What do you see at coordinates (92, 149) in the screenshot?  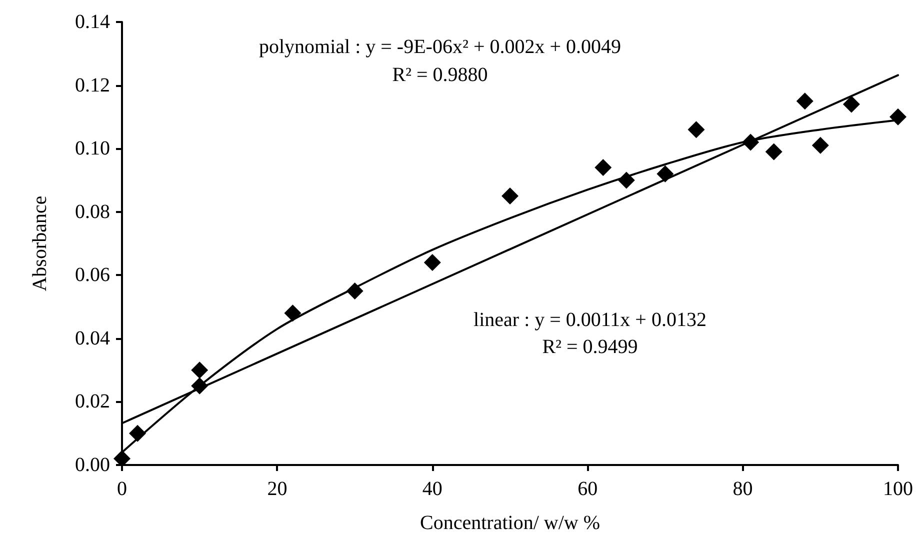 I see `y-tick-label: 0.10` at bounding box center [92, 149].